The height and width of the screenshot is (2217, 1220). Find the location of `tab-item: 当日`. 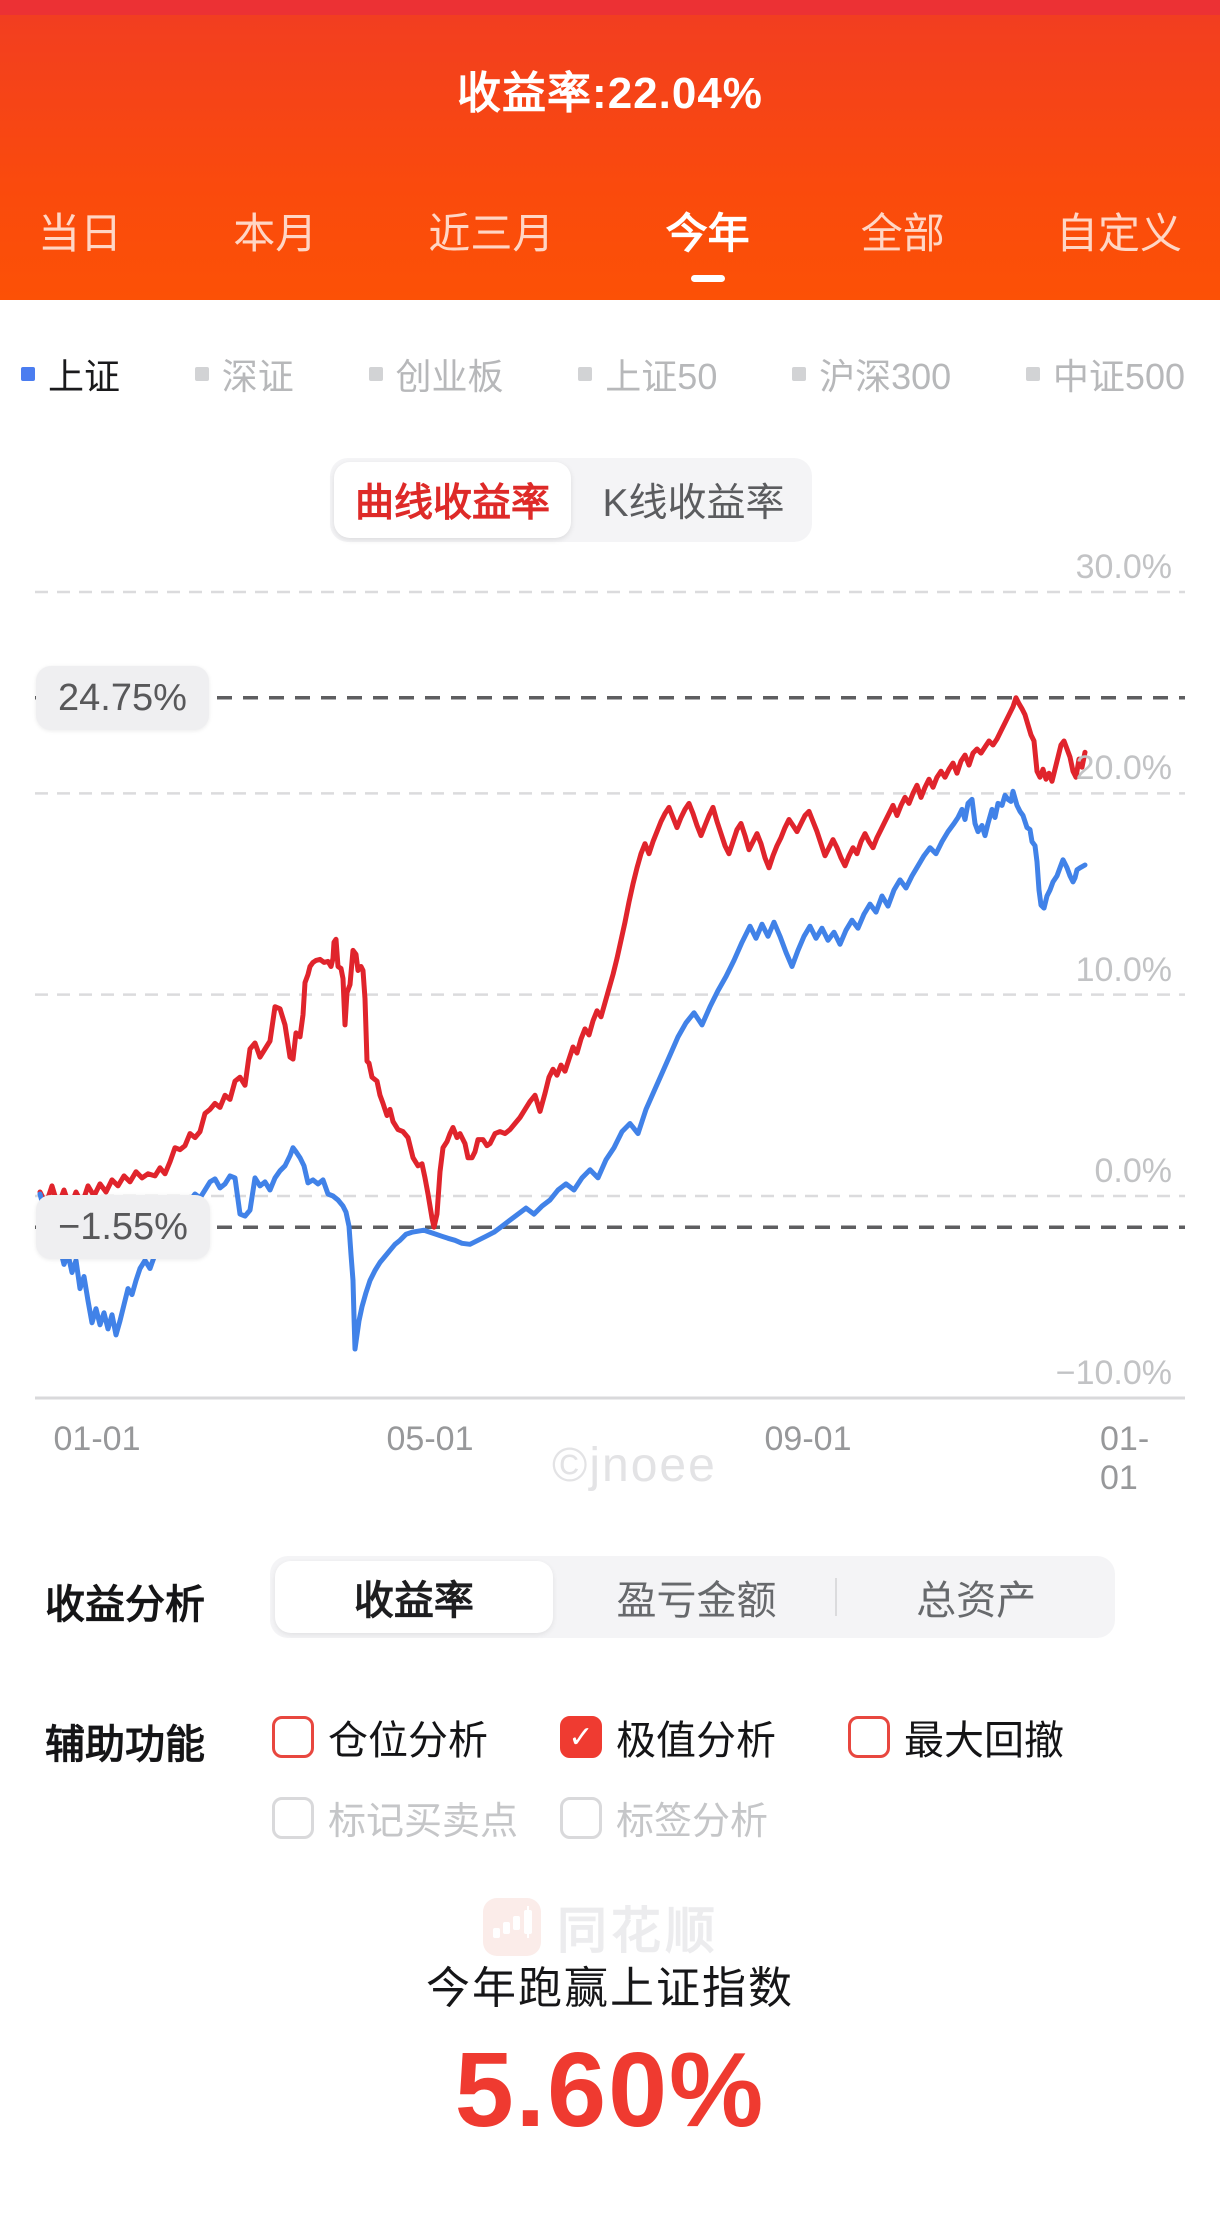

tab-item: 当日 is located at coordinates (80, 241).